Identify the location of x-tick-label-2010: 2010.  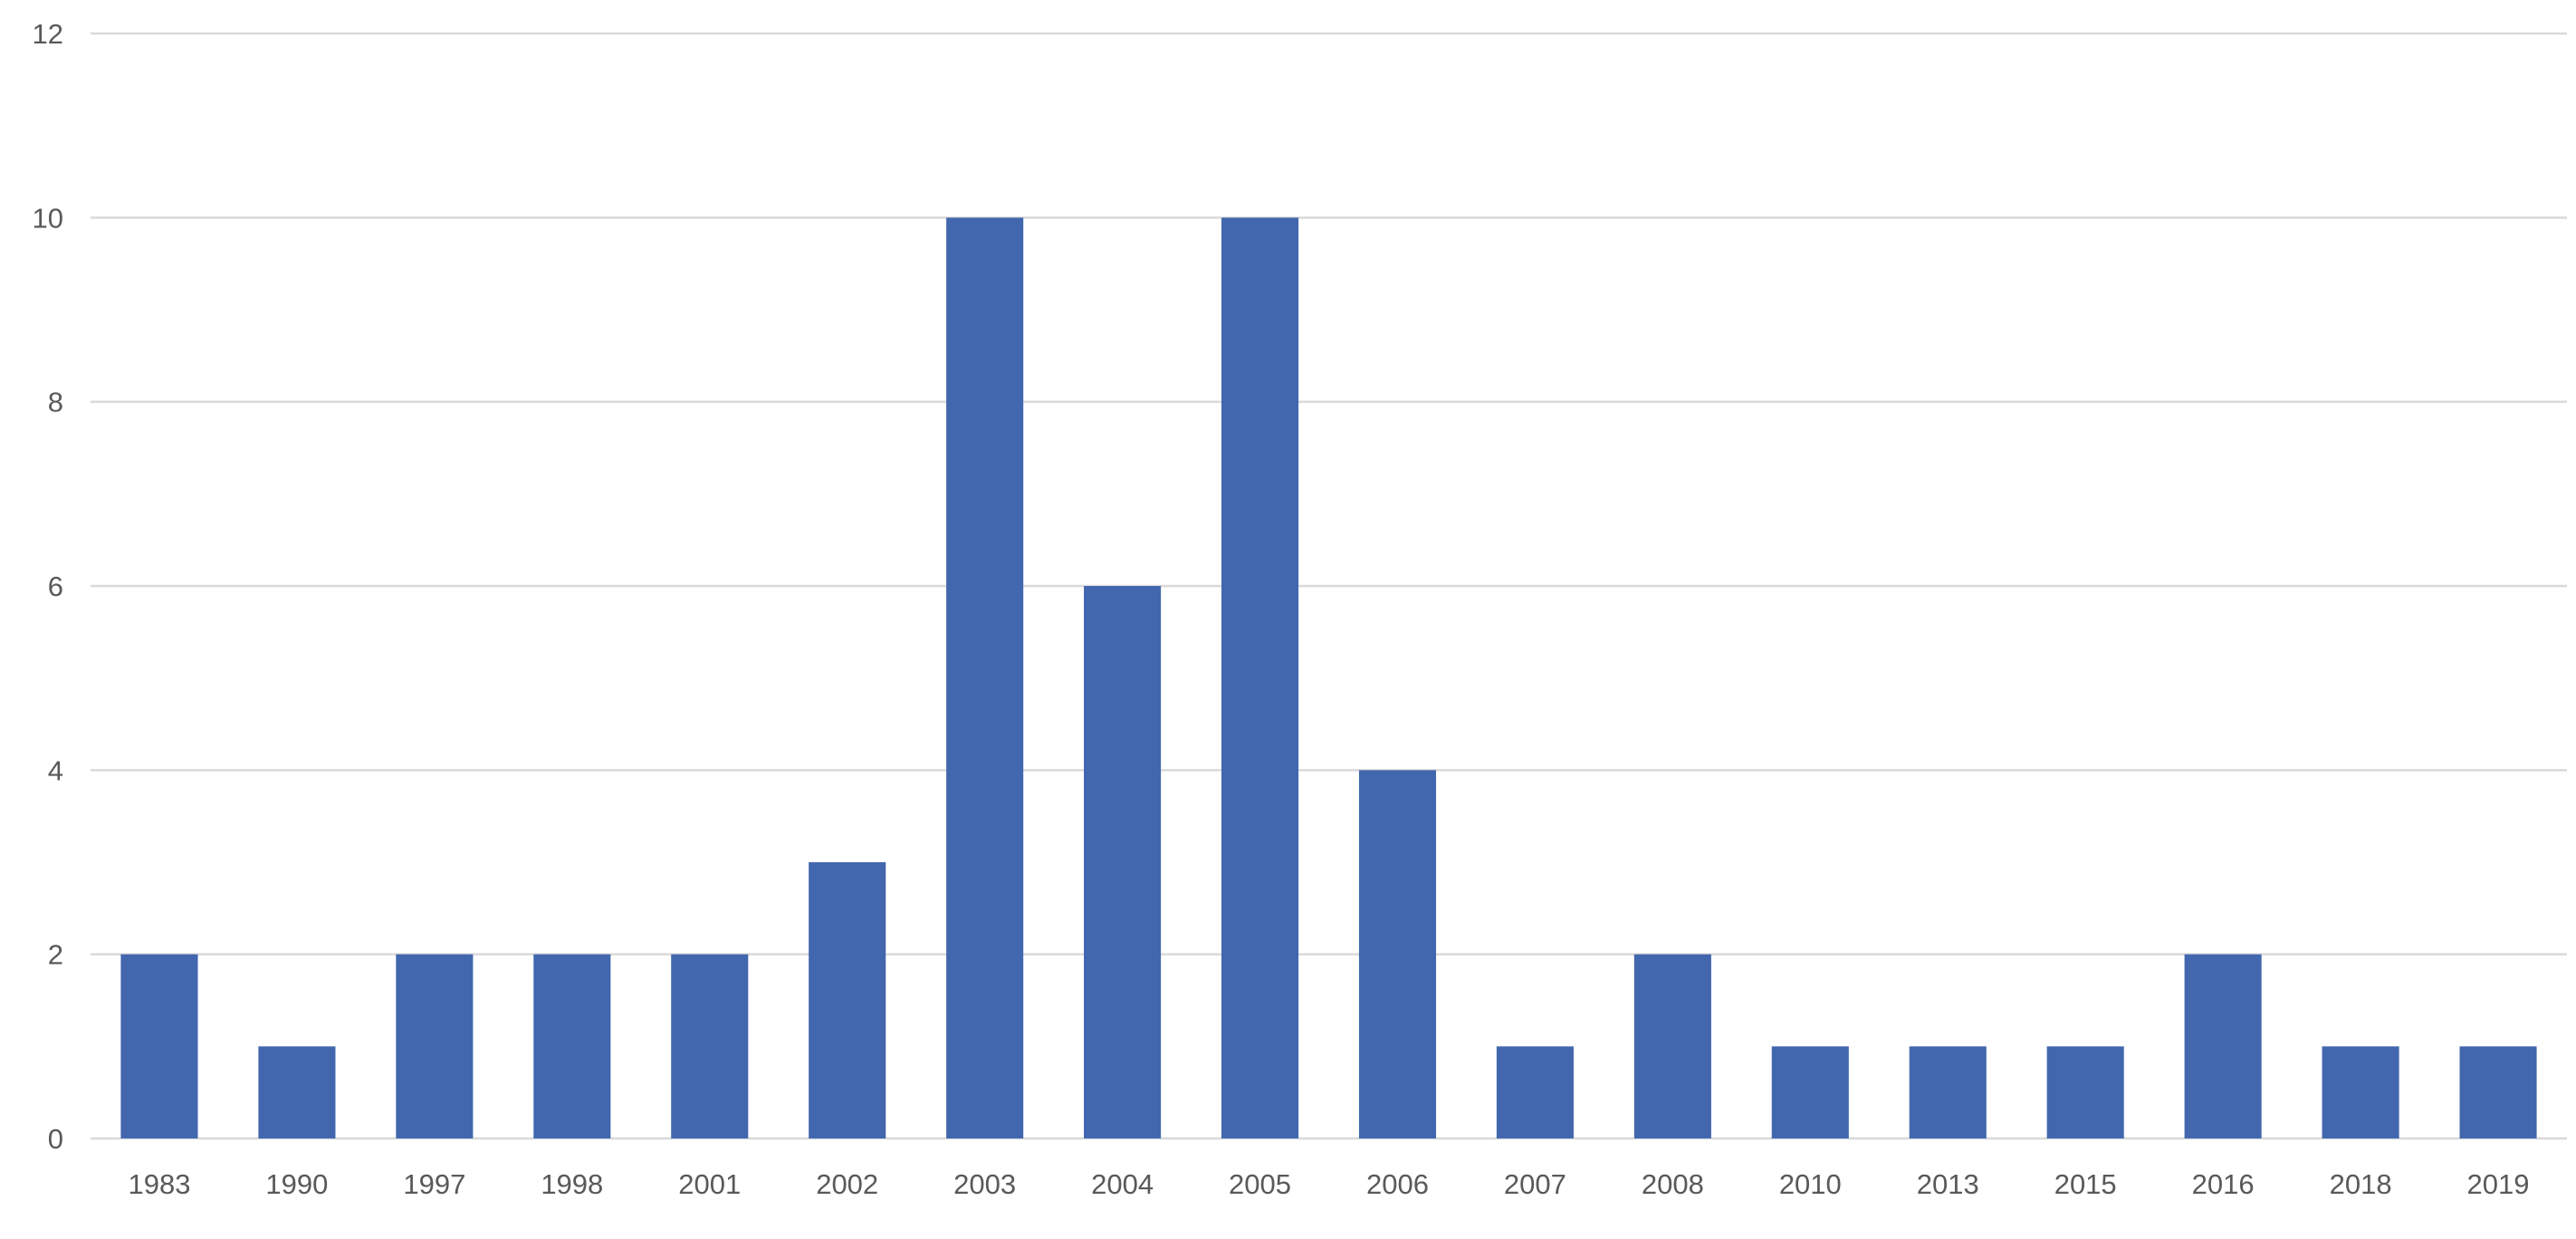
(1810, 1184).